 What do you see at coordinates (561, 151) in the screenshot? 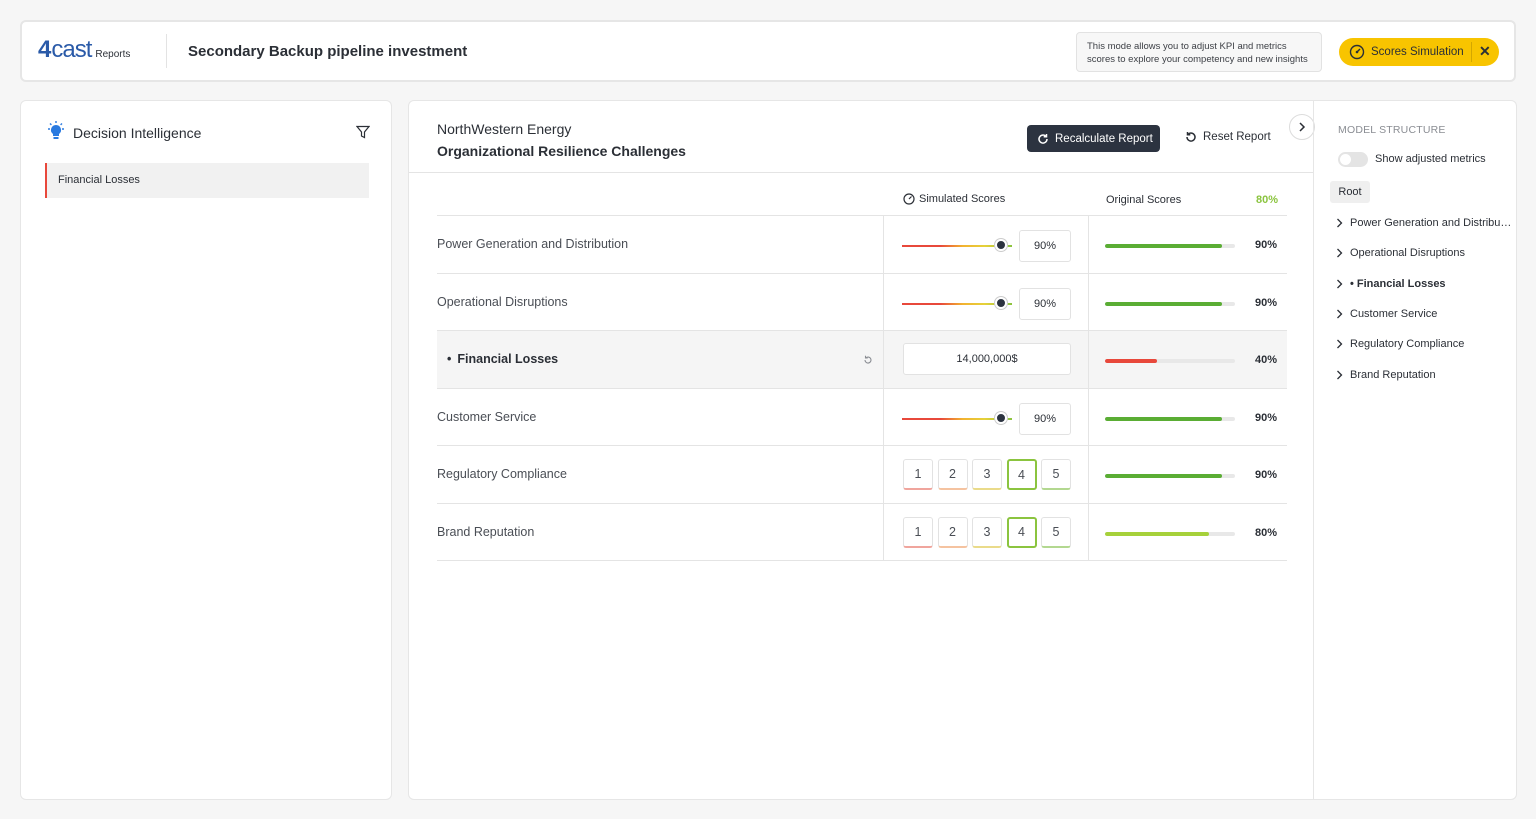
I see `report-title: Organizational Resilience Challenges` at bounding box center [561, 151].